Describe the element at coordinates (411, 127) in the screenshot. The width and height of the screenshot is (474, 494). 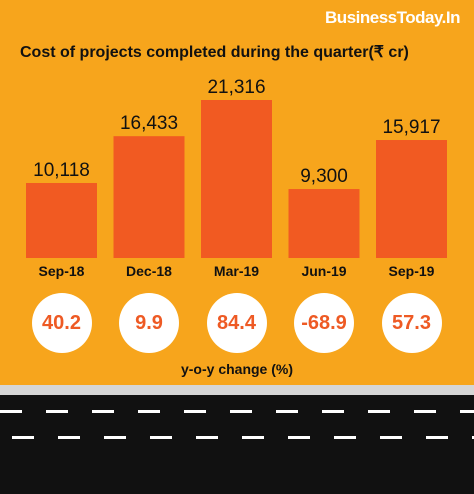
I see `bar-value-label: 15,917` at that location.